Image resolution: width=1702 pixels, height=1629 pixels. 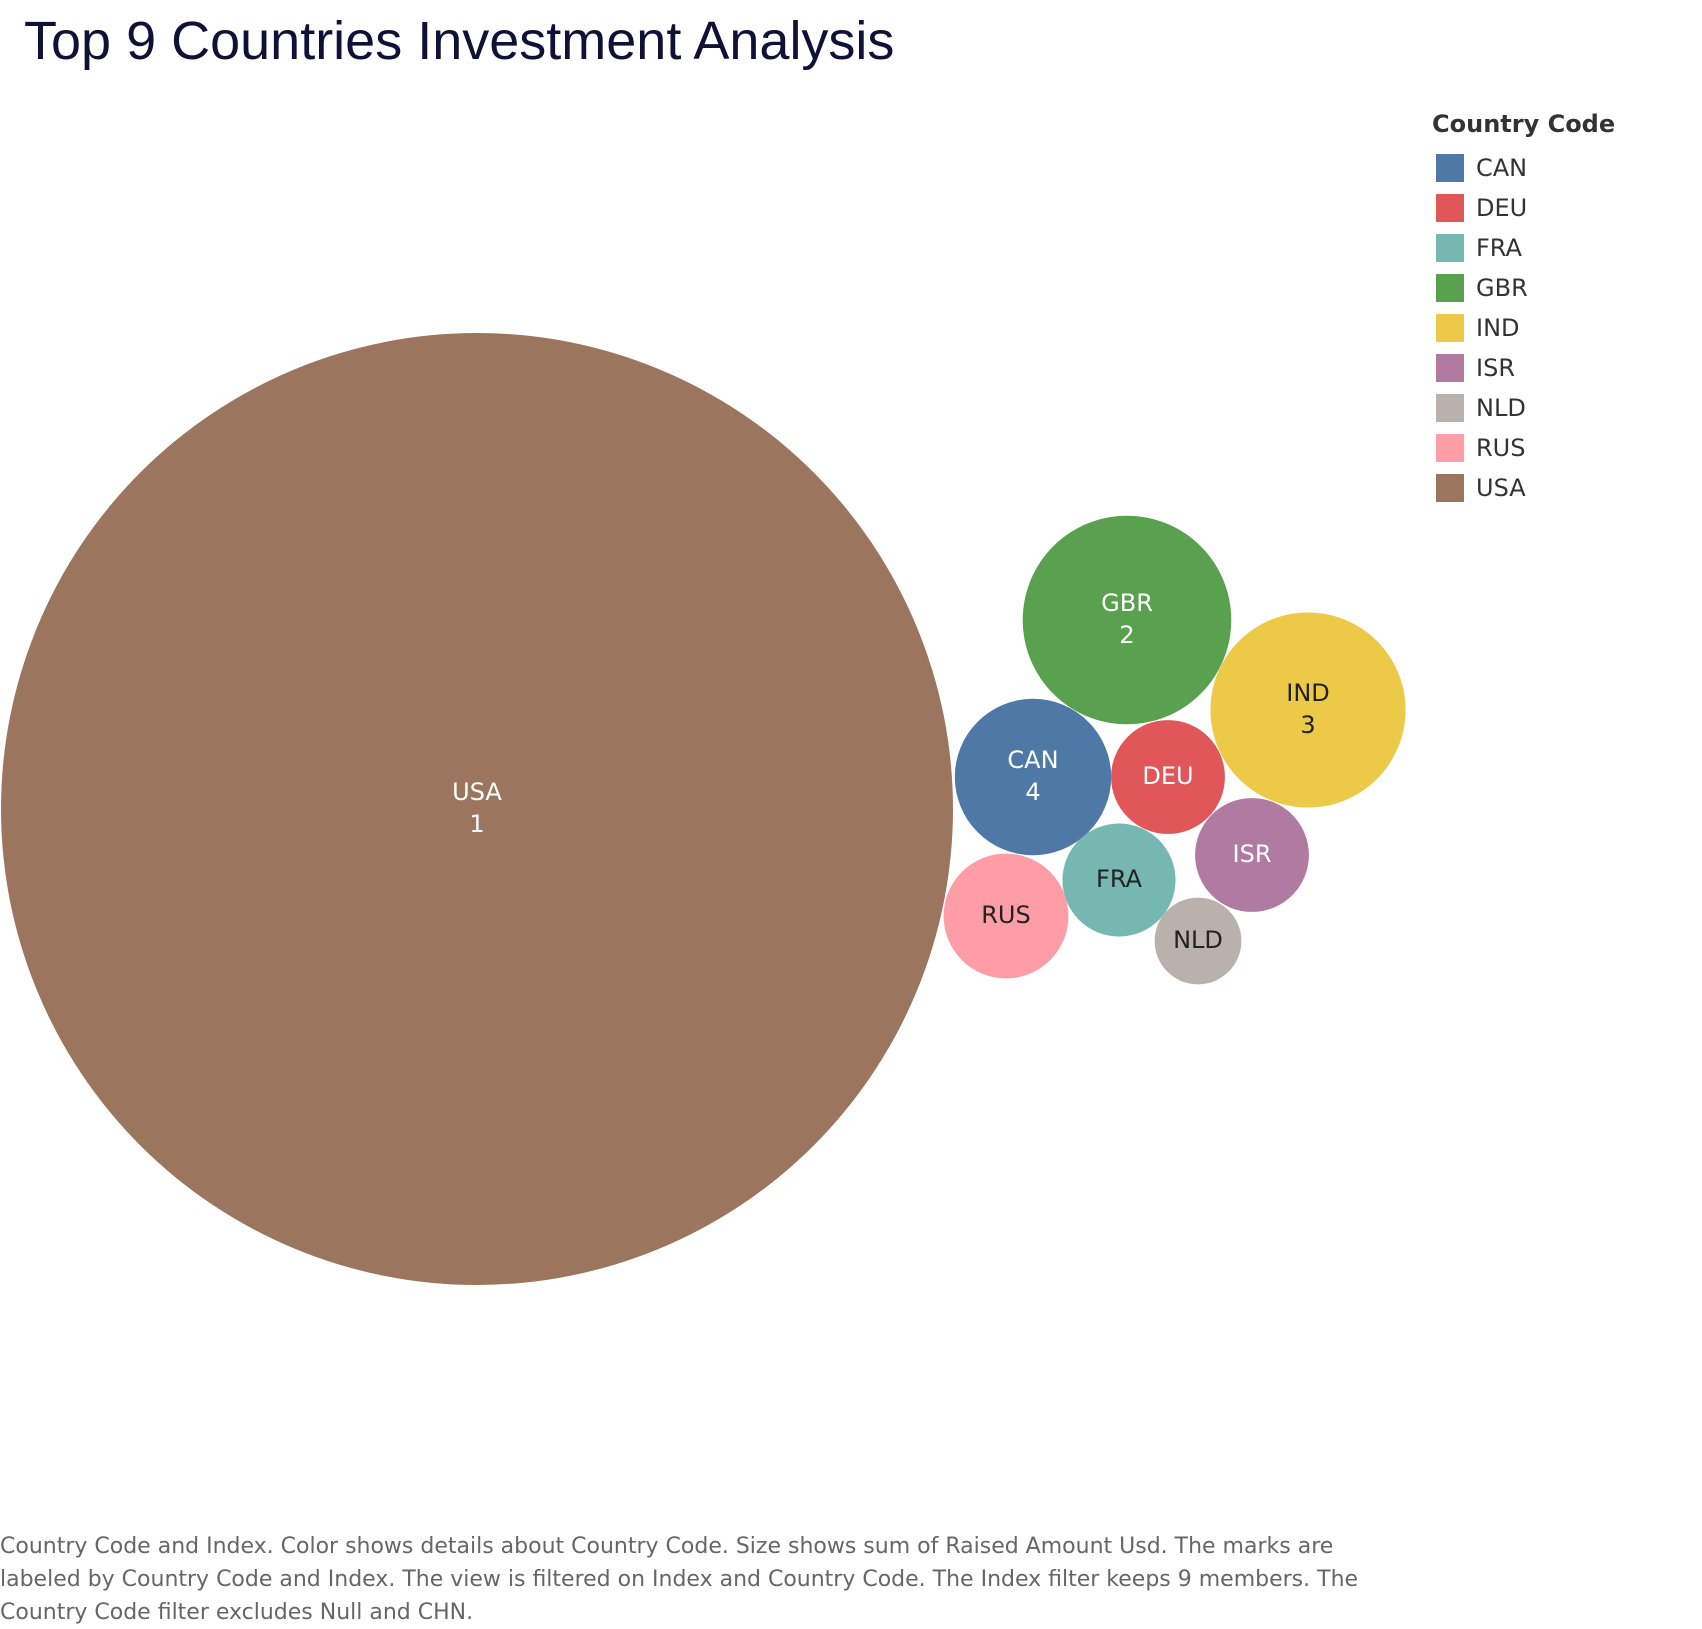 I want to click on legend-items: CAN DEU FRA GBR IND ISR NLD RUS USA, so click(x=1552, y=328).